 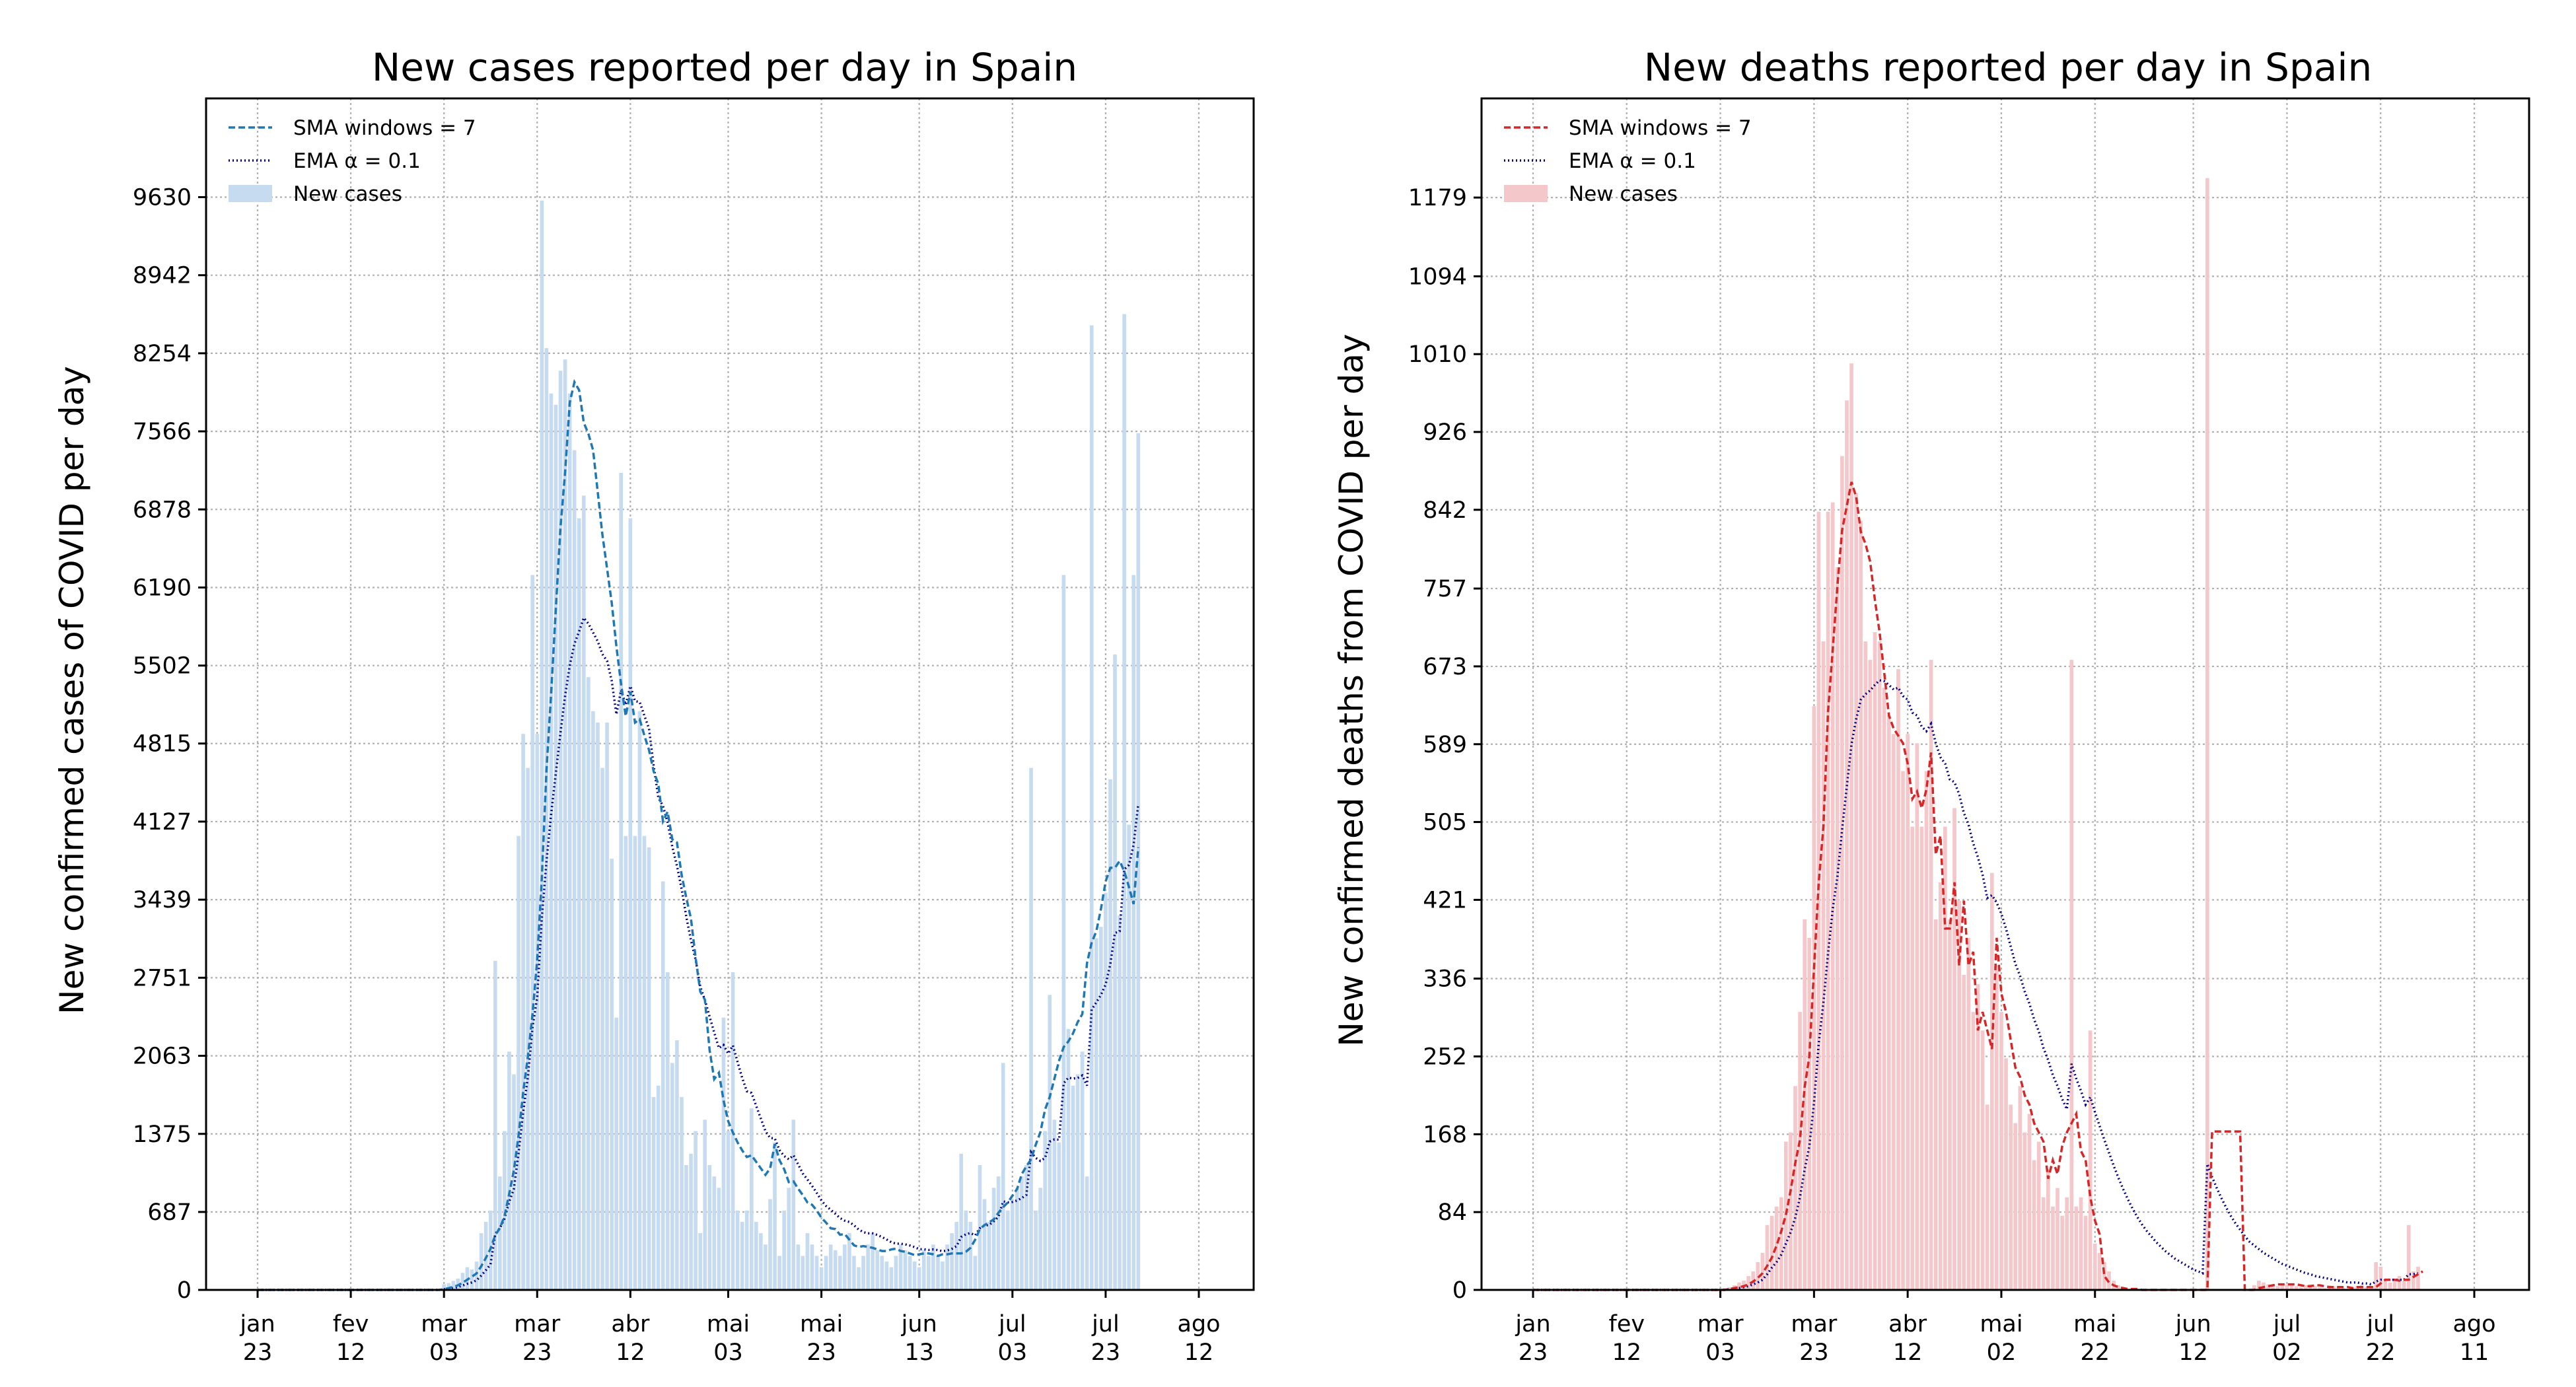 I want to click on cases-legend-label: SMA windows = 7, so click(x=384, y=128).